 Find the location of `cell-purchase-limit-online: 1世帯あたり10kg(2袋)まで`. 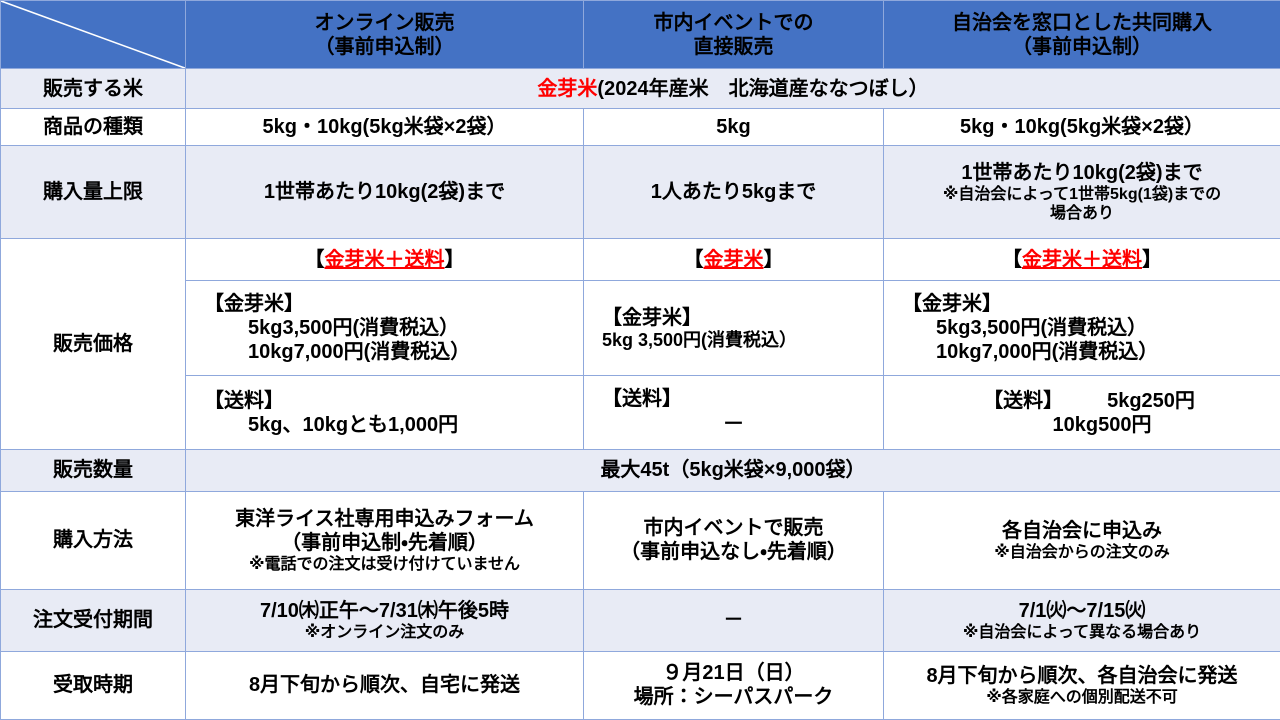

cell-purchase-limit-online: 1世帯あたり10kg(2袋)まで is located at coordinates (384, 192).